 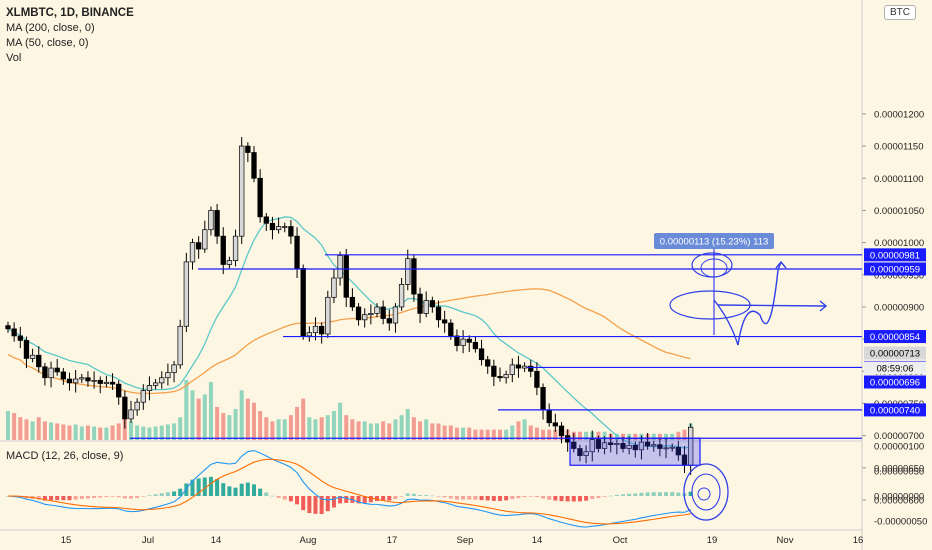 What do you see at coordinates (620, 540) in the screenshot?
I see `x-tick-label: Oct` at bounding box center [620, 540].